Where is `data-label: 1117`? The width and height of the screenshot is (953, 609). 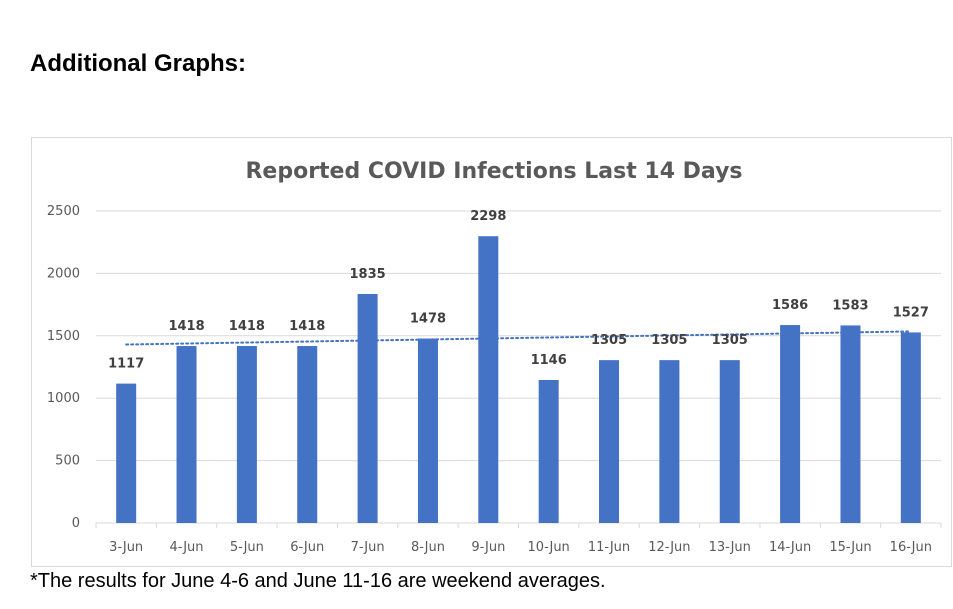
data-label: 1117 is located at coordinates (126, 364).